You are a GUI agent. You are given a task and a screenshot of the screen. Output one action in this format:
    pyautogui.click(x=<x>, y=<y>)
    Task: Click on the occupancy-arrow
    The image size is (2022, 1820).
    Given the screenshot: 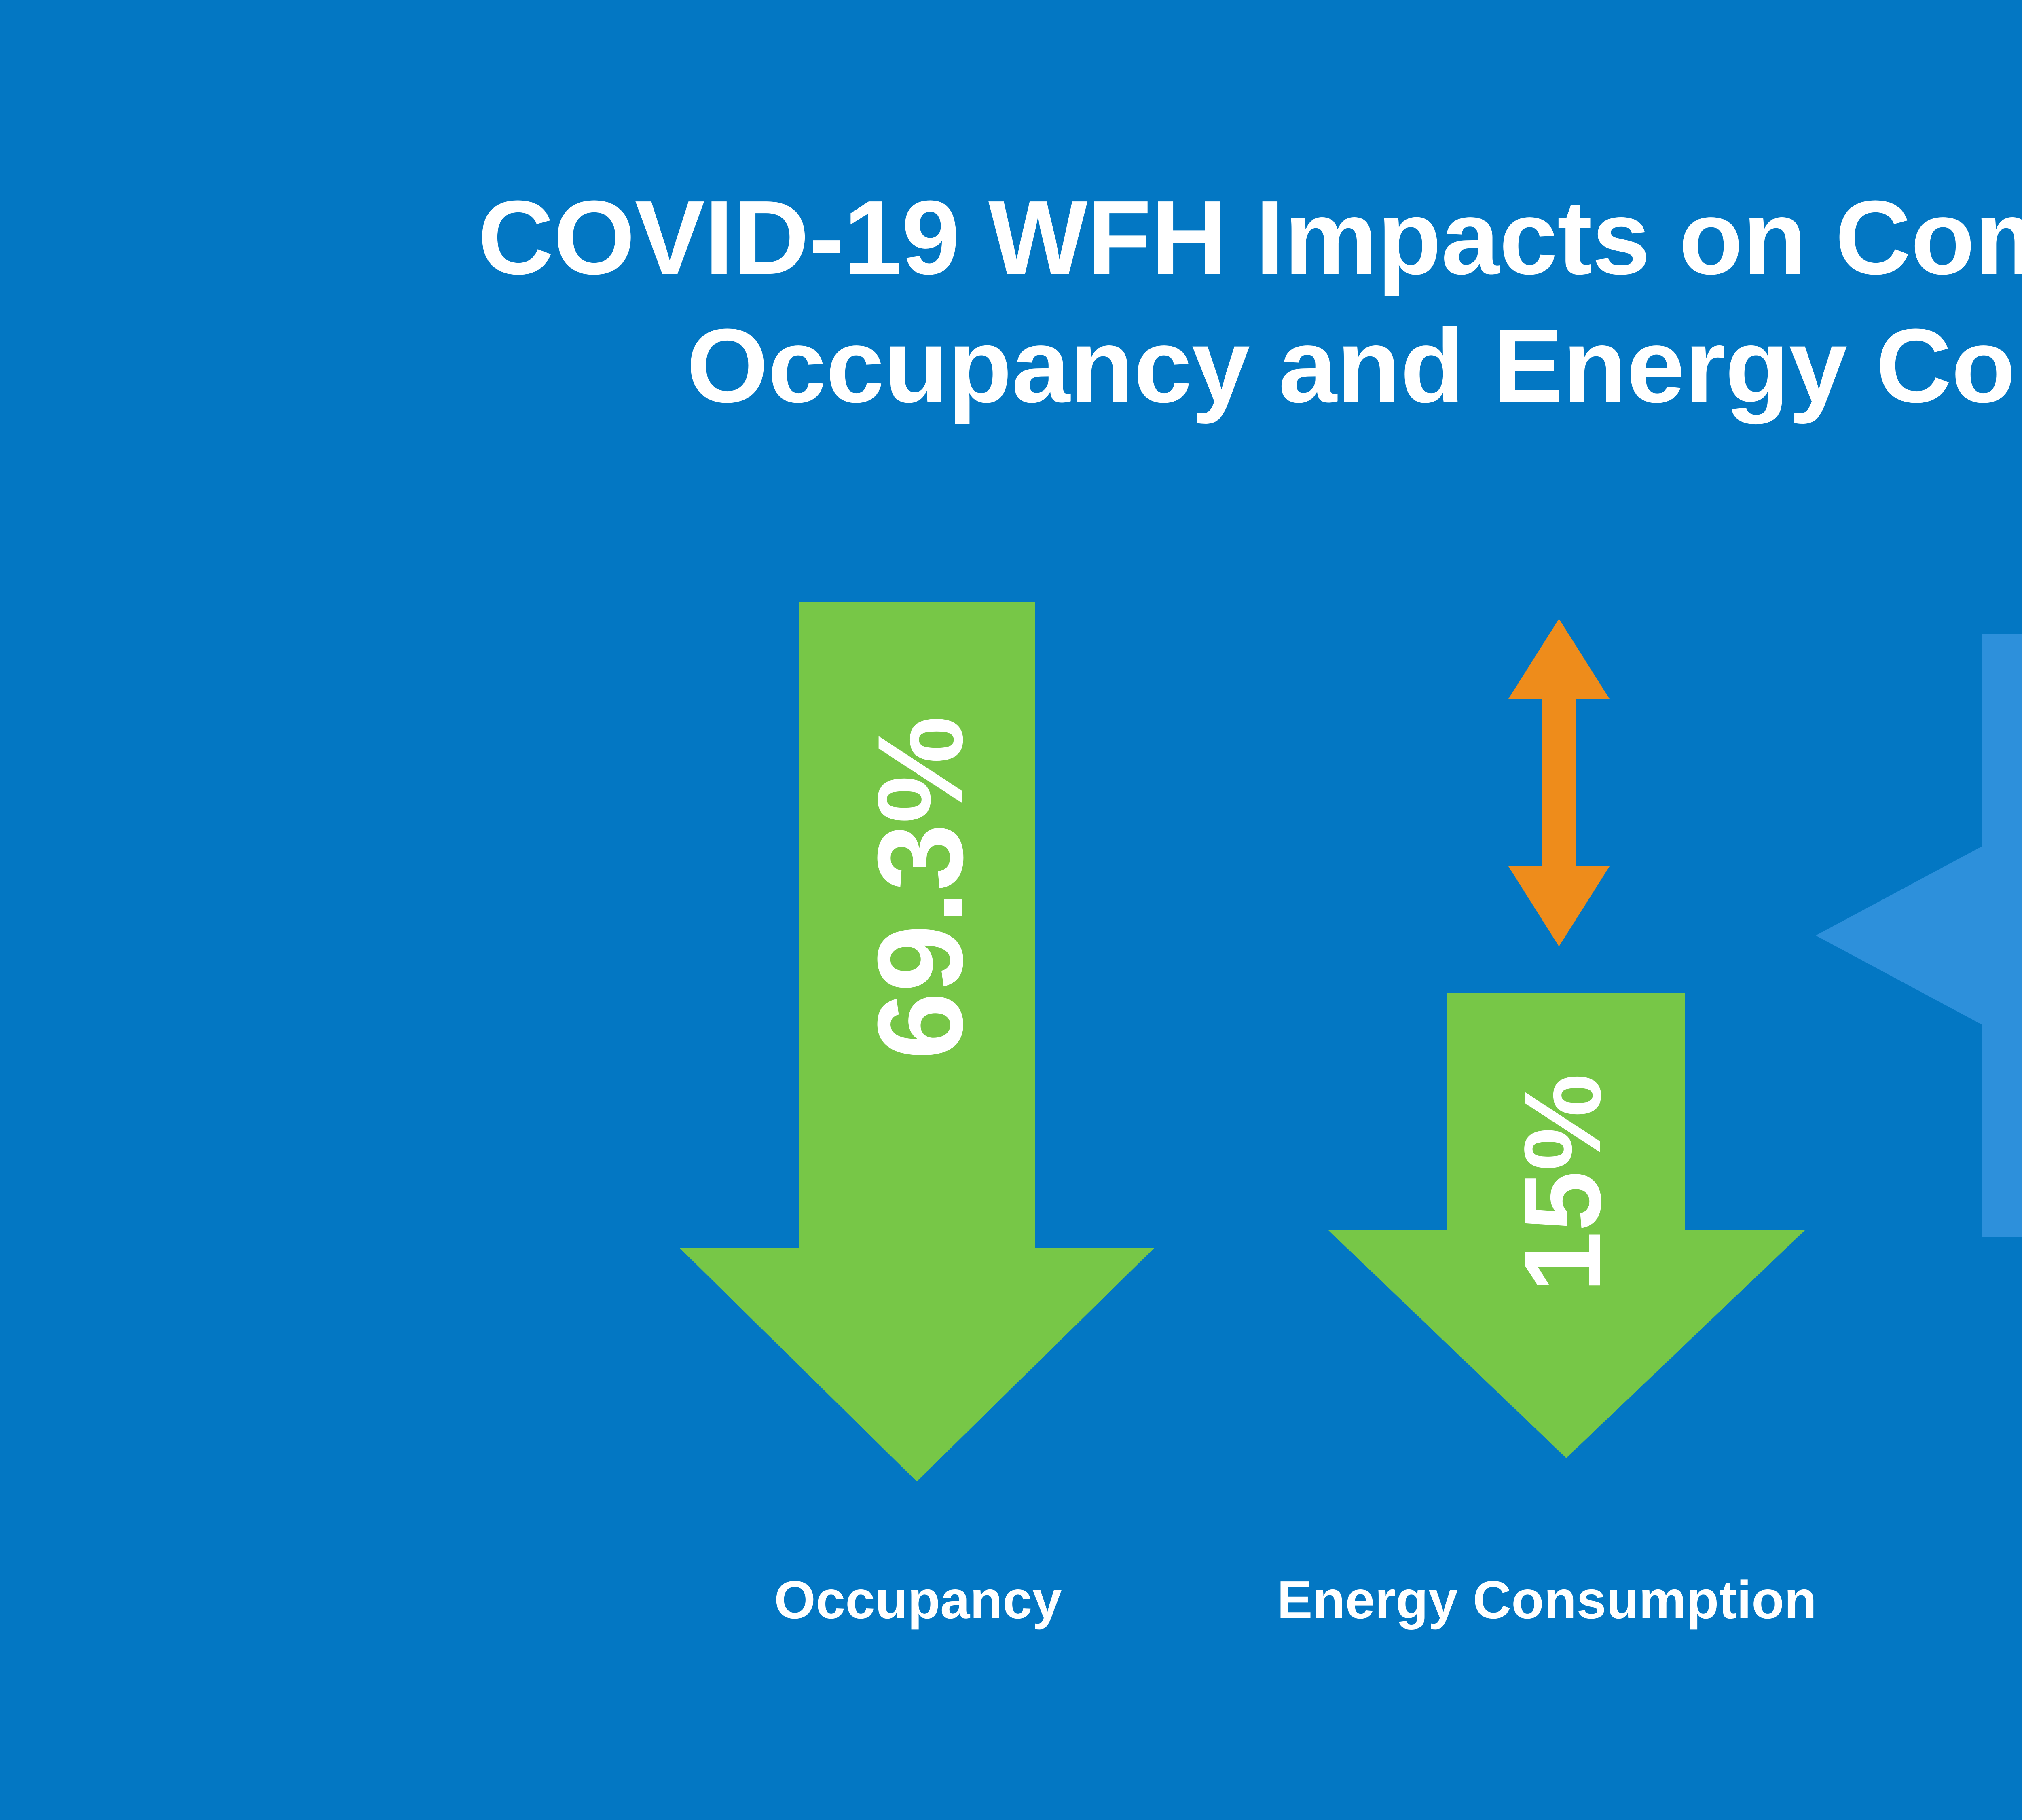 What is the action you would take?
    pyautogui.click(x=917, y=1041)
    